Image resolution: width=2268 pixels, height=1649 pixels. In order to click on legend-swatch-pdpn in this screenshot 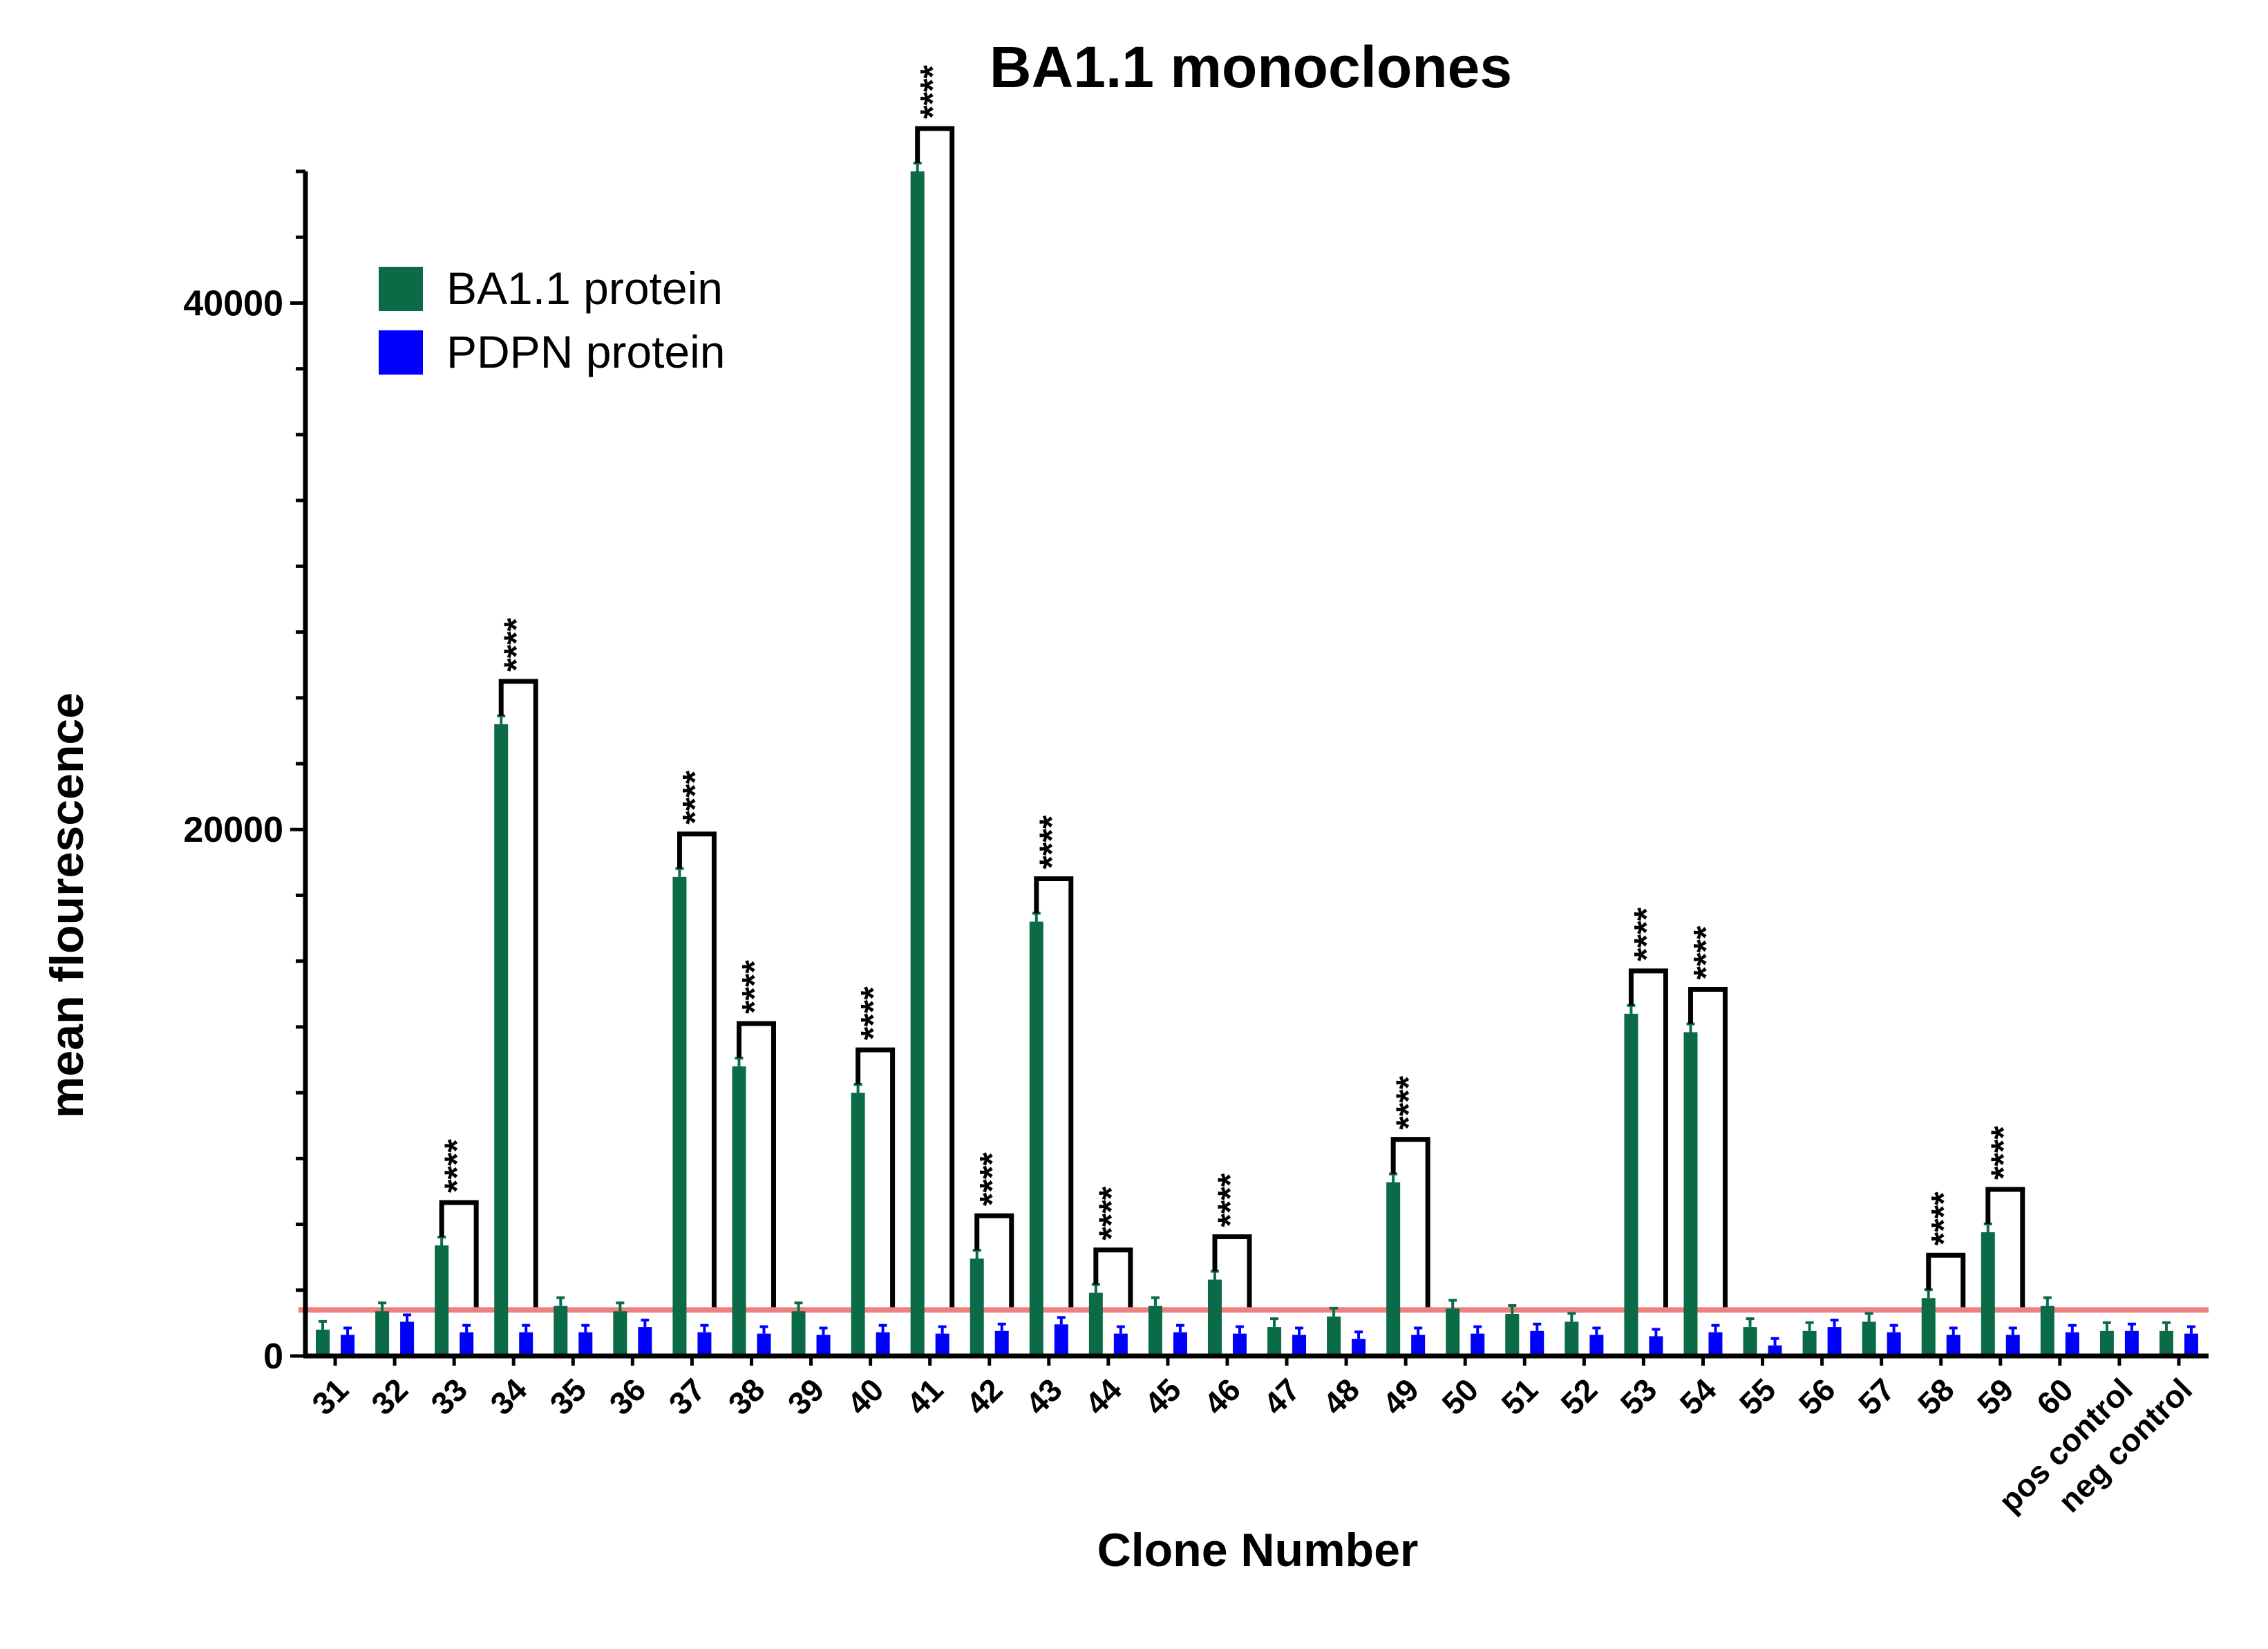, I will do `click(401, 352)`.